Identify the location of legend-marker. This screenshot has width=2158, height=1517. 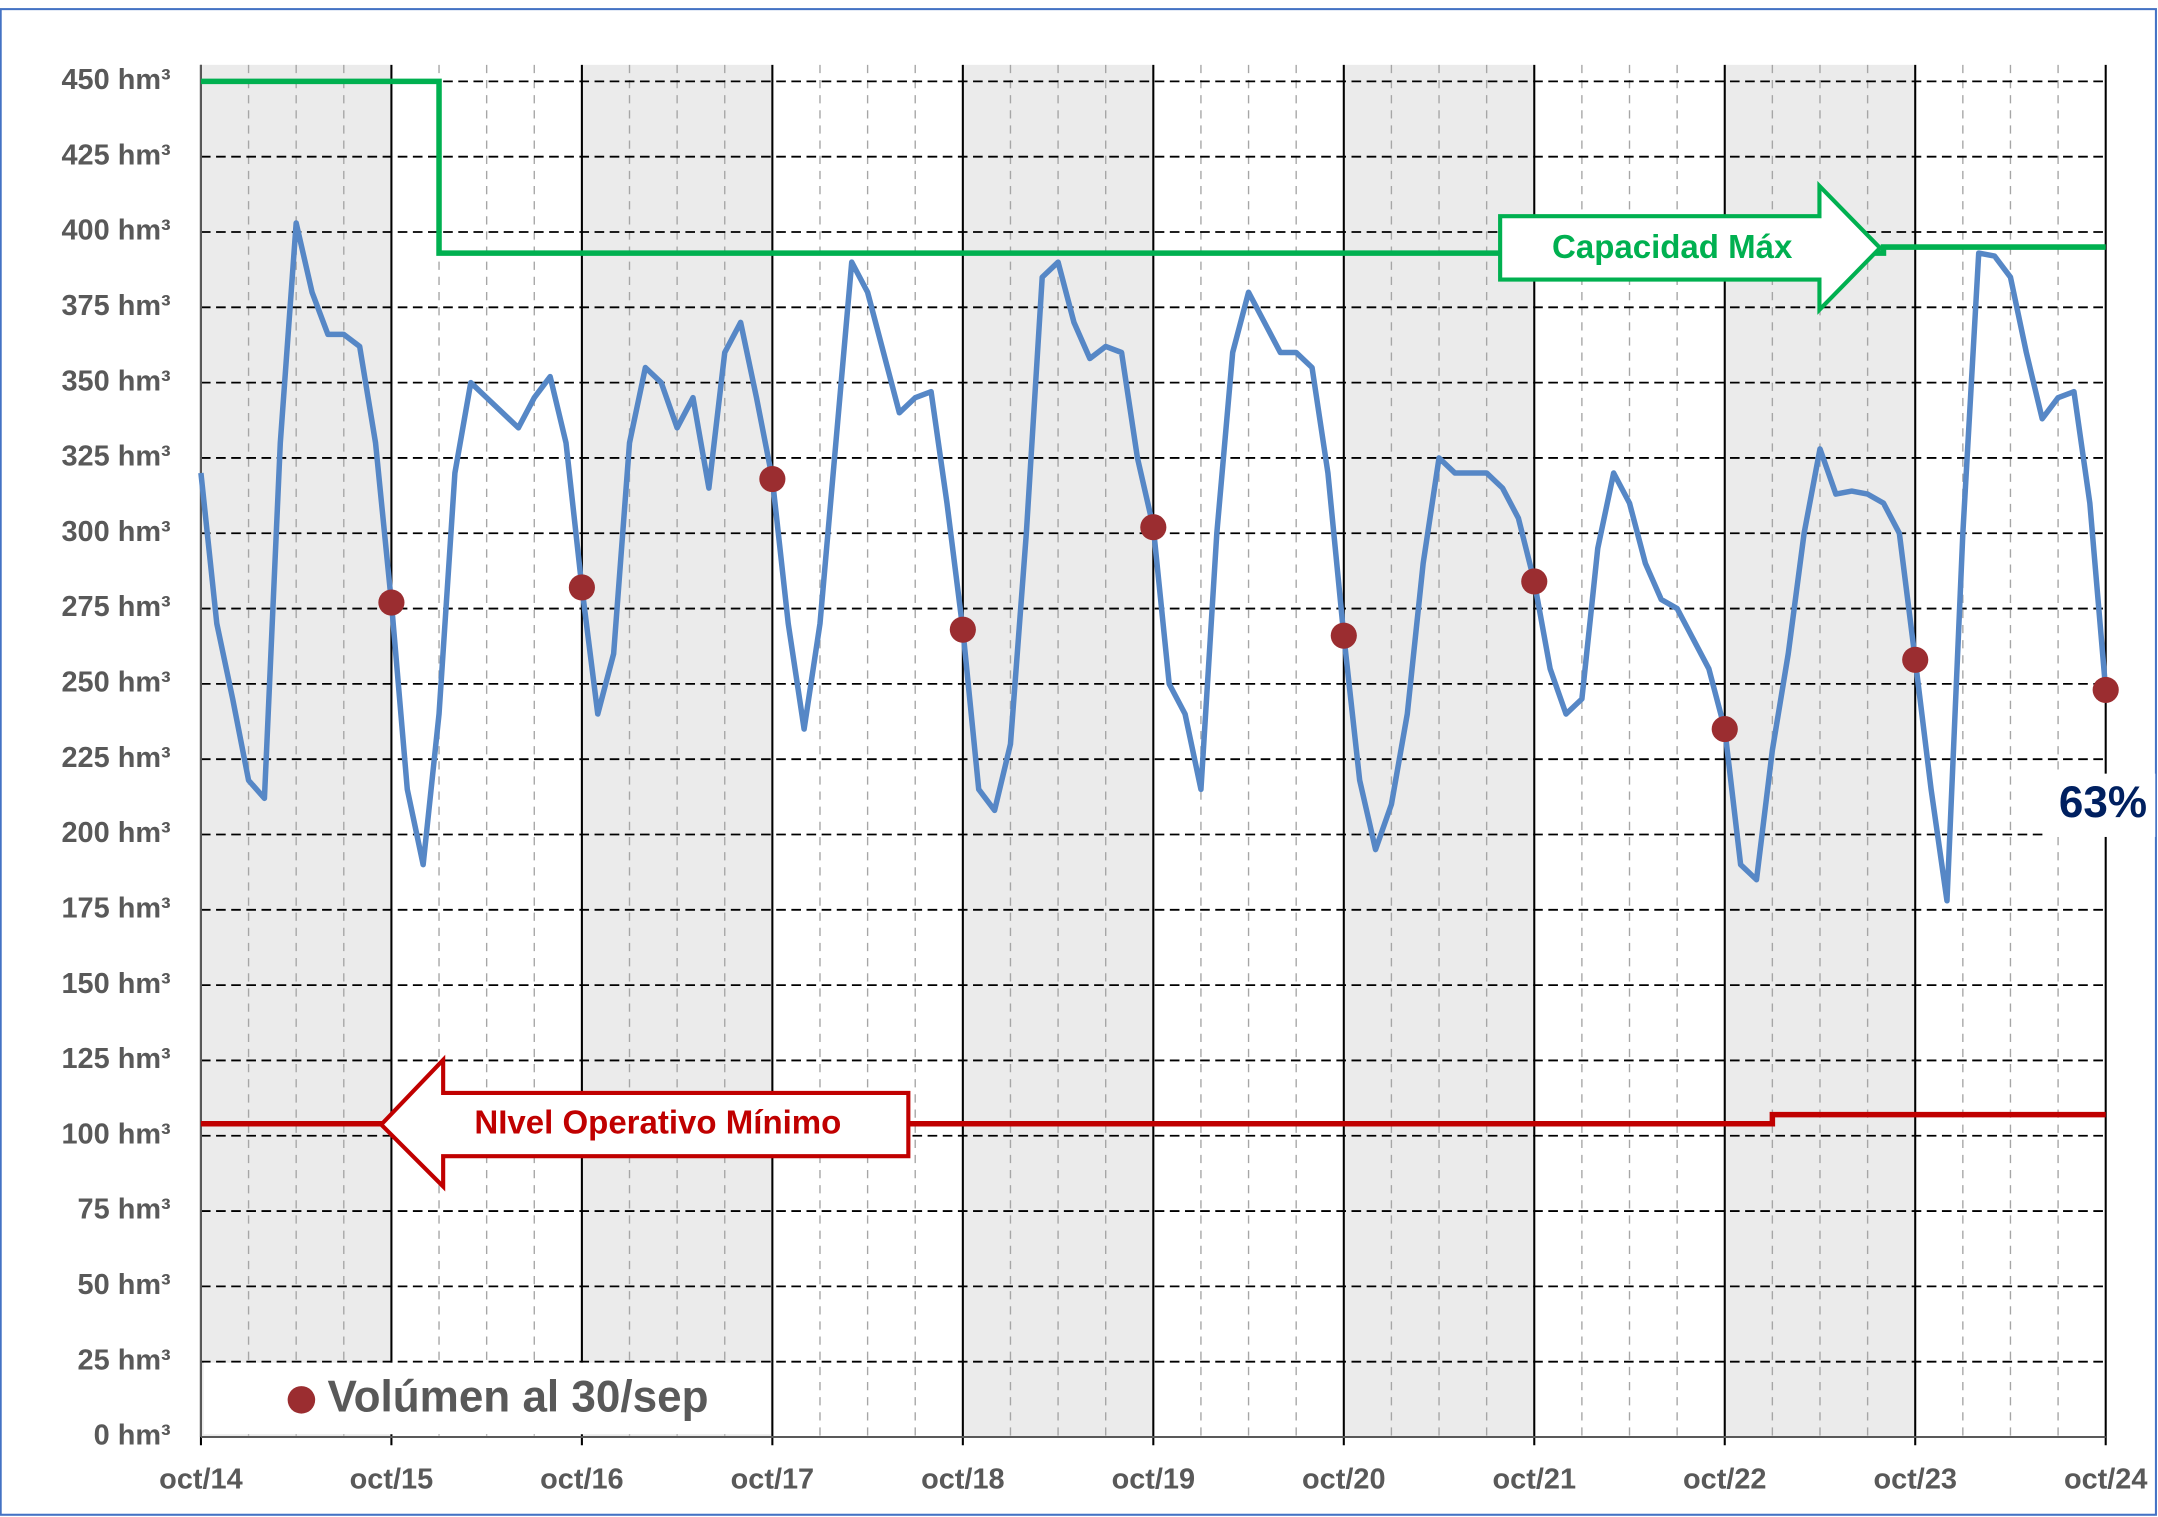
(301, 1400).